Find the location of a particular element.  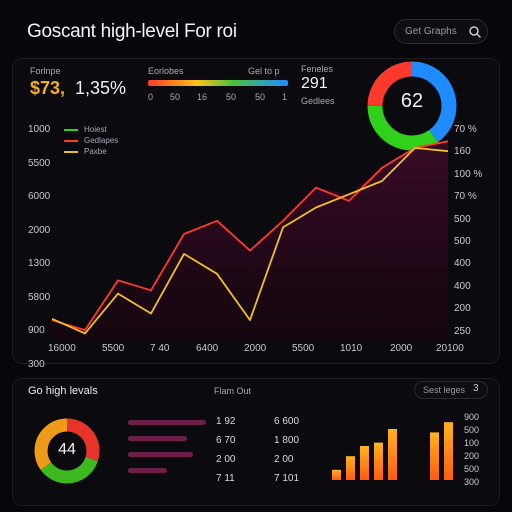

gradient-tick-5: 1 is located at coordinates (285, 97).